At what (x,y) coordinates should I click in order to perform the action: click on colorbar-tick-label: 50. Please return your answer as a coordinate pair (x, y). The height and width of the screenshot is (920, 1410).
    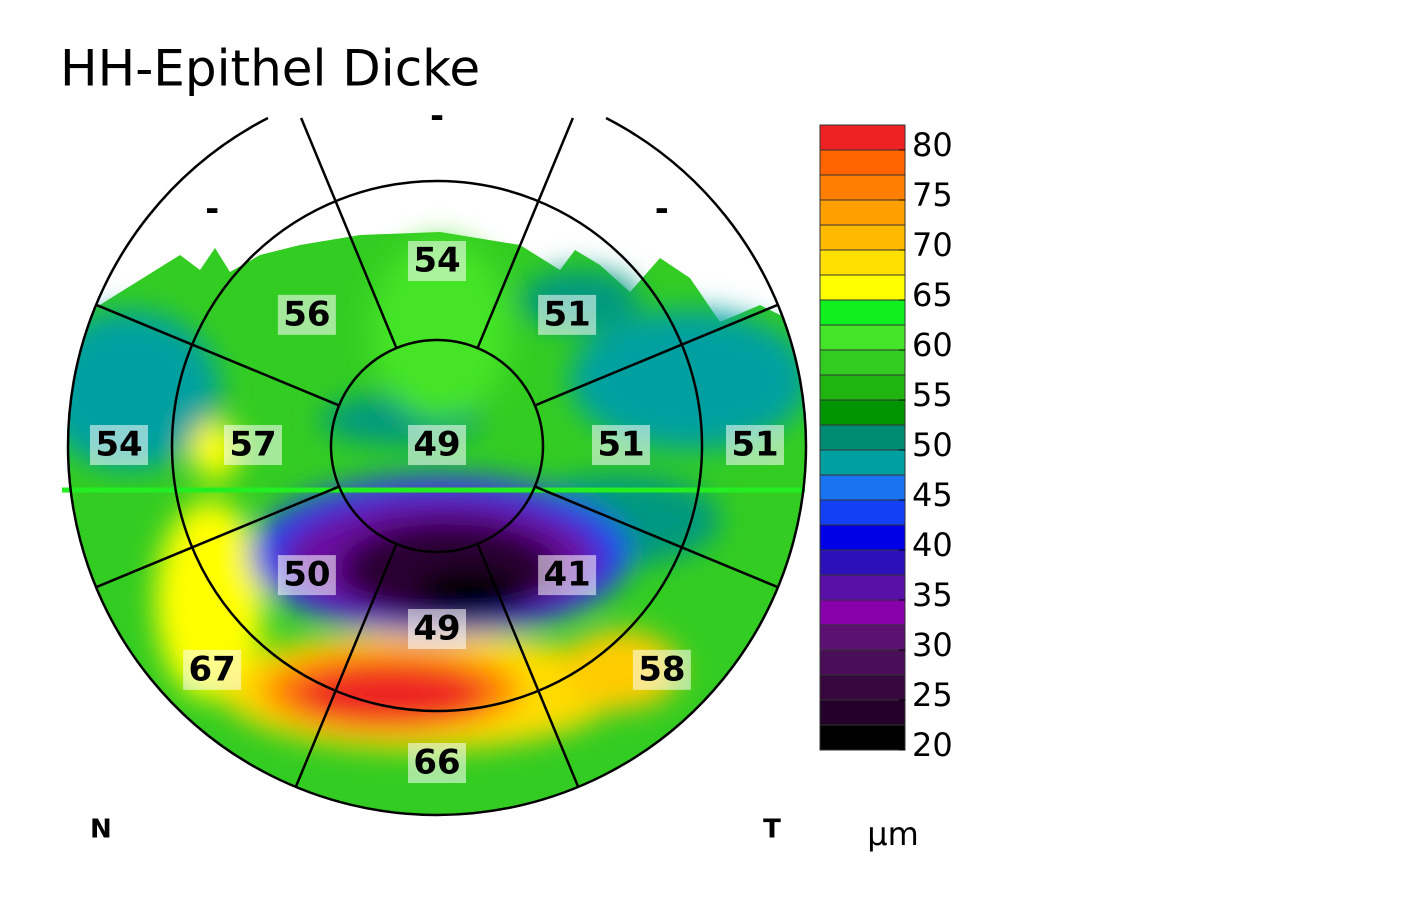
    Looking at the image, I should click on (932, 445).